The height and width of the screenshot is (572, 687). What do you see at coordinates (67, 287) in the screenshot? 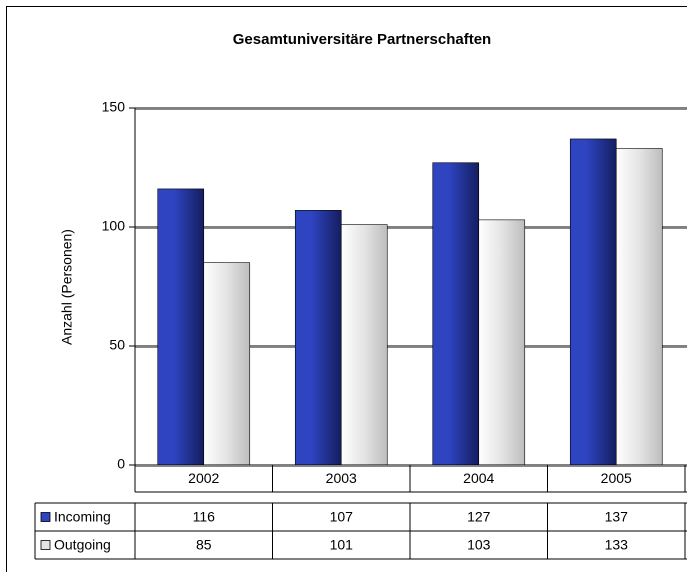
I see `y-axis-label: Anzahl (Personen)` at bounding box center [67, 287].